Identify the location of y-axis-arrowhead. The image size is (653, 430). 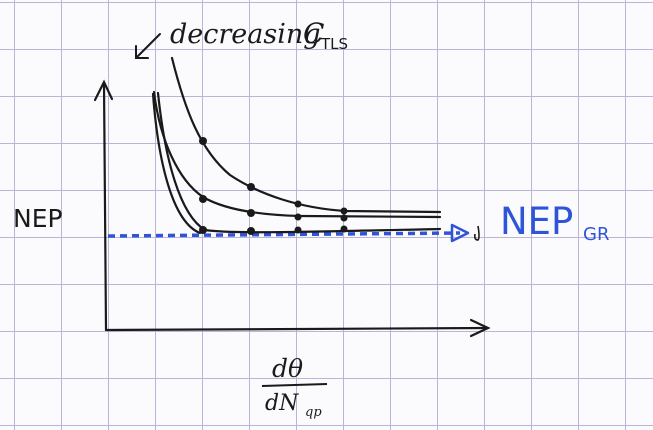
(103, 90).